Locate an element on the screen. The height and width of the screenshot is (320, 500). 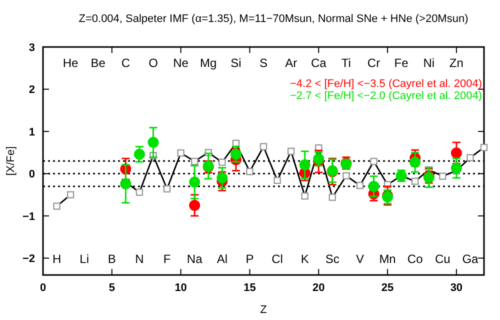
text: −2.7 < [Fe/H] <−2.0 (Cayrel et al. 2004) is located at coordinates (386, 96).